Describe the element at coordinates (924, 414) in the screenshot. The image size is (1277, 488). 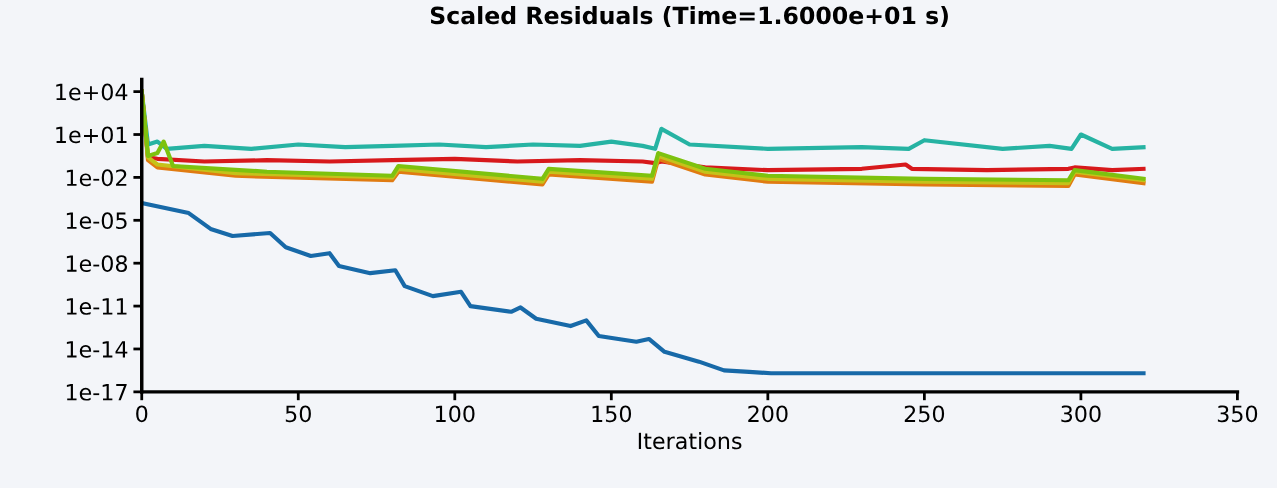
I see `x-tick-label: 250` at that location.